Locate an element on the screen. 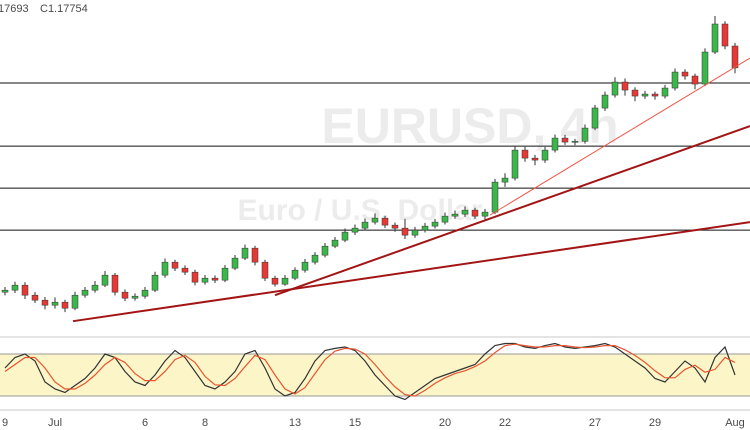 Image resolution: width=750 pixels, height=430 pixels. x-tick-label: 6 is located at coordinates (145, 423).